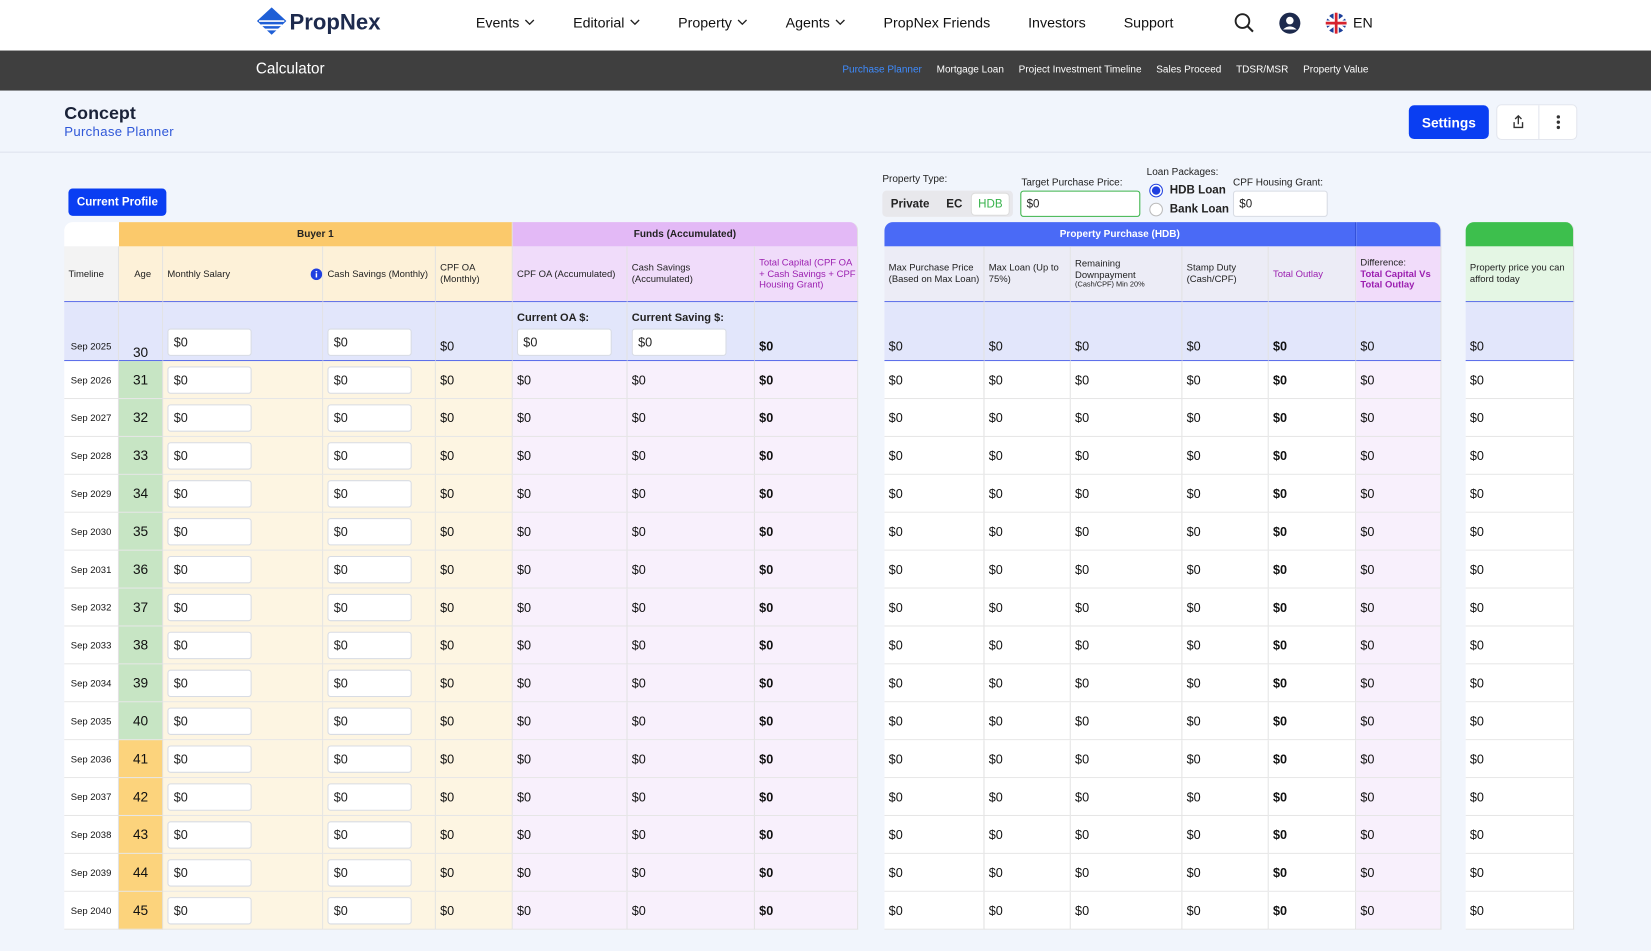  I want to click on target-input: $0, so click(1080, 203).